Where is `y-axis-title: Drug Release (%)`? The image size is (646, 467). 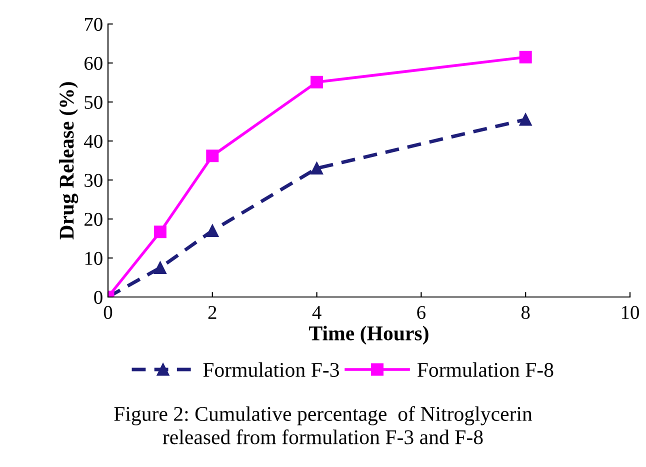
y-axis-title: Drug Release (%) is located at coordinates (68, 161).